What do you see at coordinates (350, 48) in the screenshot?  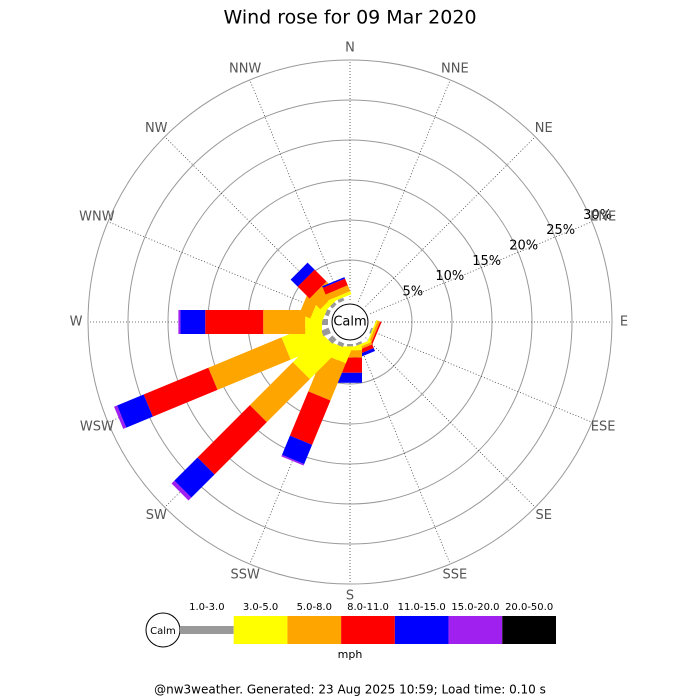 I see `direction-label: N` at bounding box center [350, 48].